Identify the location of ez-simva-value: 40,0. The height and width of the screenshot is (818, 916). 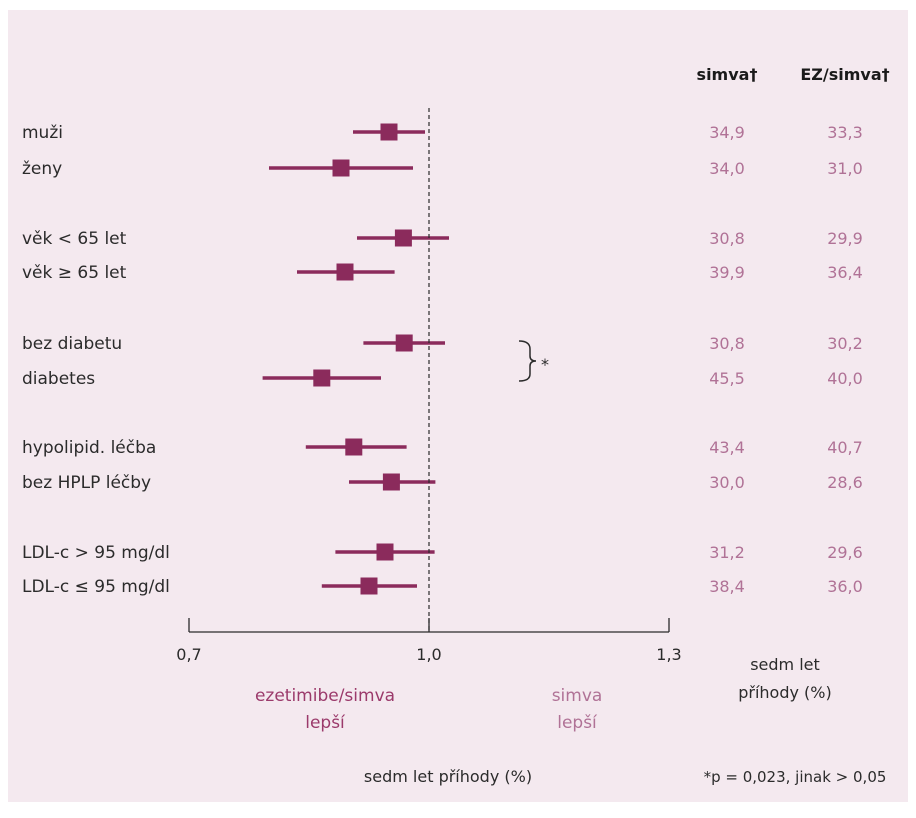
(845, 378).